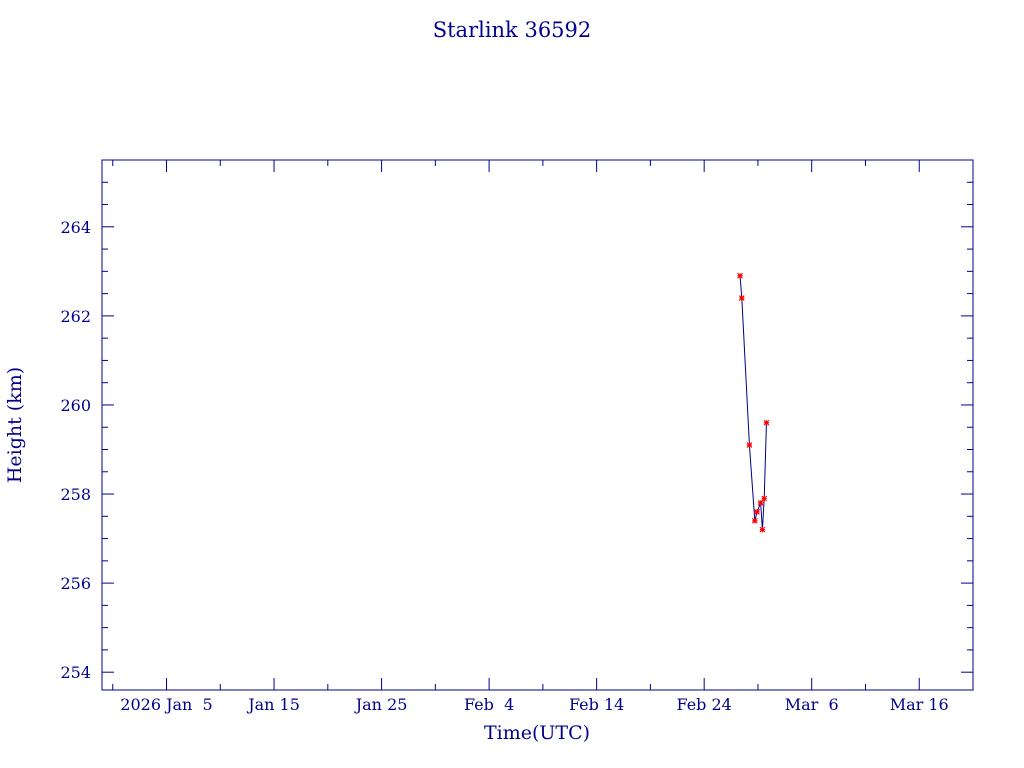 The width and height of the screenshot is (1024, 768). What do you see at coordinates (703, 704) in the screenshot?
I see `x-tick-label: Feb 24` at bounding box center [703, 704].